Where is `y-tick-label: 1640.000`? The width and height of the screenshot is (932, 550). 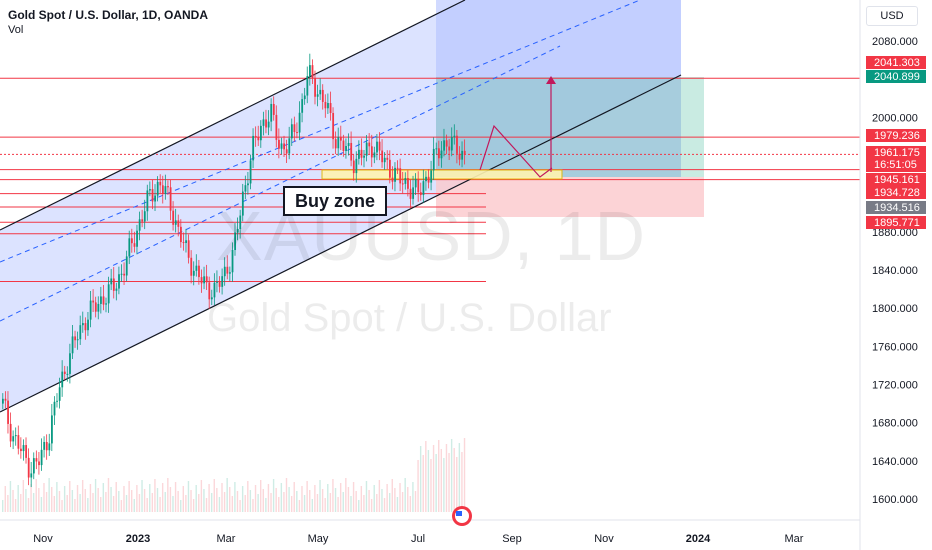 y-tick-label: 1640.000 is located at coordinates (895, 462).